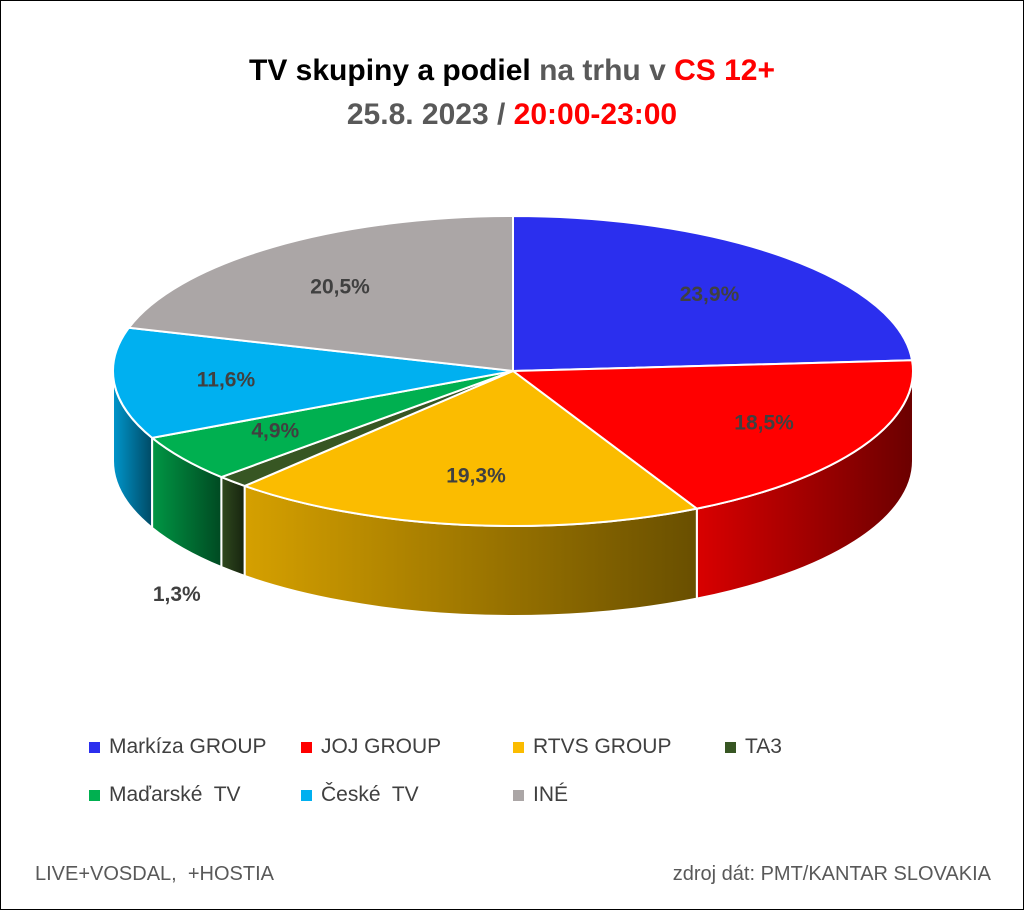 This screenshot has height=910, width=1024. What do you see at coordinates (390, 70) in the screenshot?
I see `title-text-main: TV skupiny a podiel` at bounding box center [390, 70].